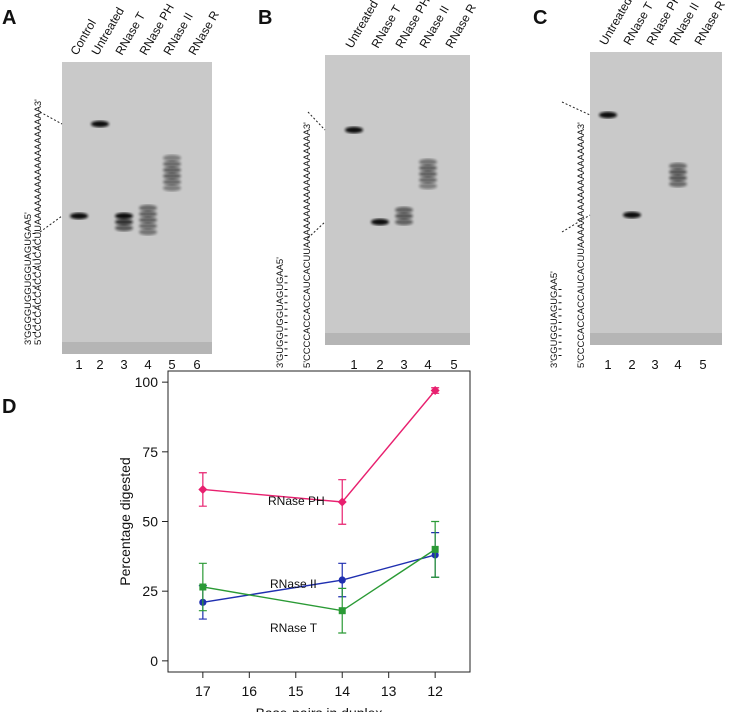 The height and width of the screenshot is (712, 750). I want to click on y-tick-label: 25, so click(150, 591).